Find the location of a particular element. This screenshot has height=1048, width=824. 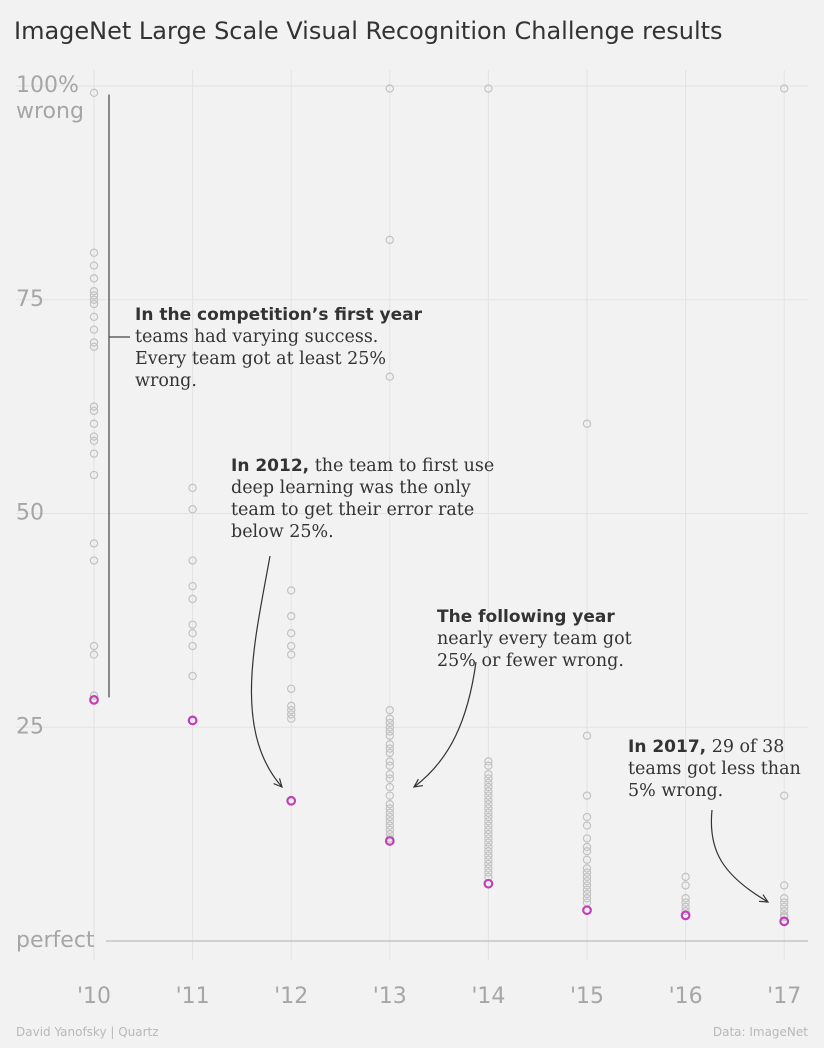

annotation-text: 5% wrong. is located at coordinates (675, 791).